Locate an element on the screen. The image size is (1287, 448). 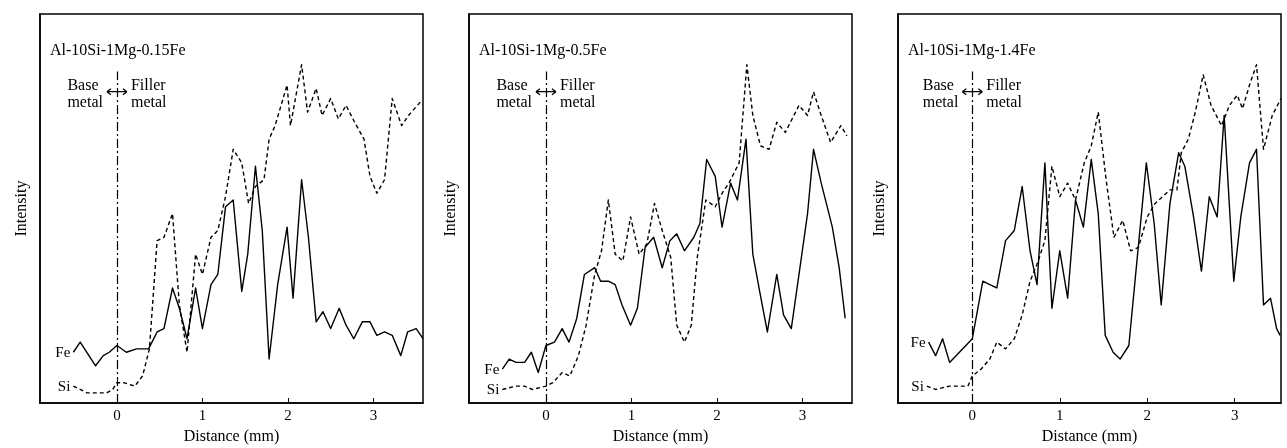
chart-title: Al-10Si-1Mg-0.5Fe is located at coordinates (543, 49).